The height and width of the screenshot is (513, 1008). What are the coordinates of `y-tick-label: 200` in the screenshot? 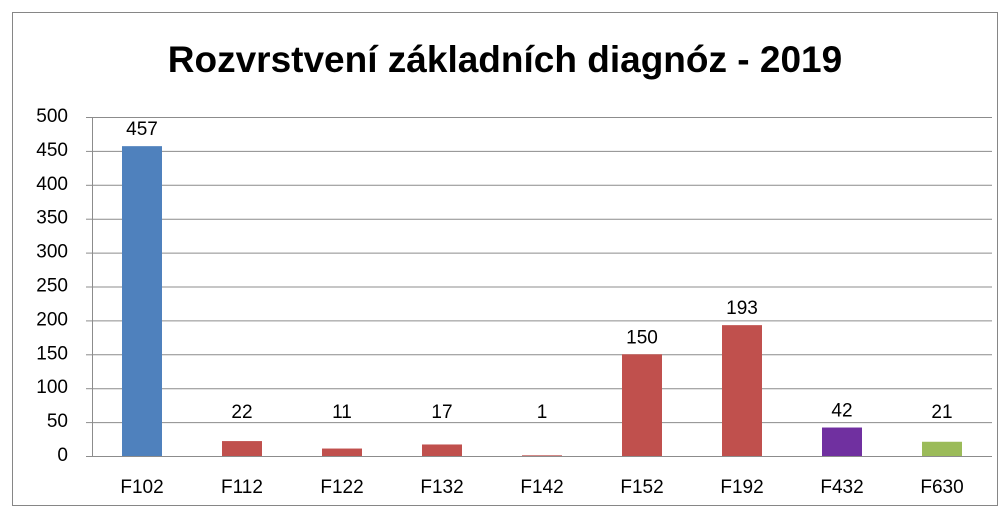 It's located at (52, 319).